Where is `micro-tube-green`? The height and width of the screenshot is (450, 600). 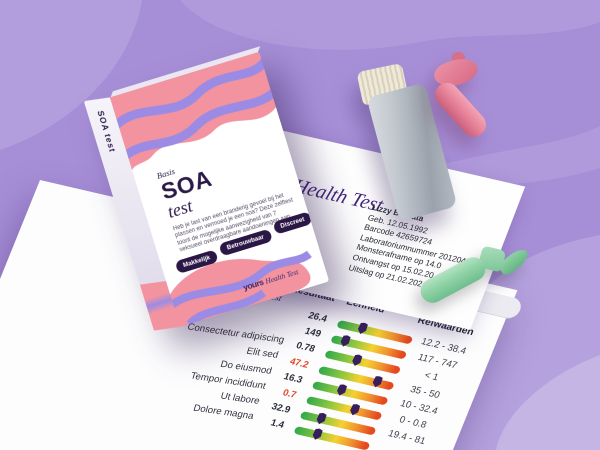 micro-tube-green is located at coordinates (477, 277).